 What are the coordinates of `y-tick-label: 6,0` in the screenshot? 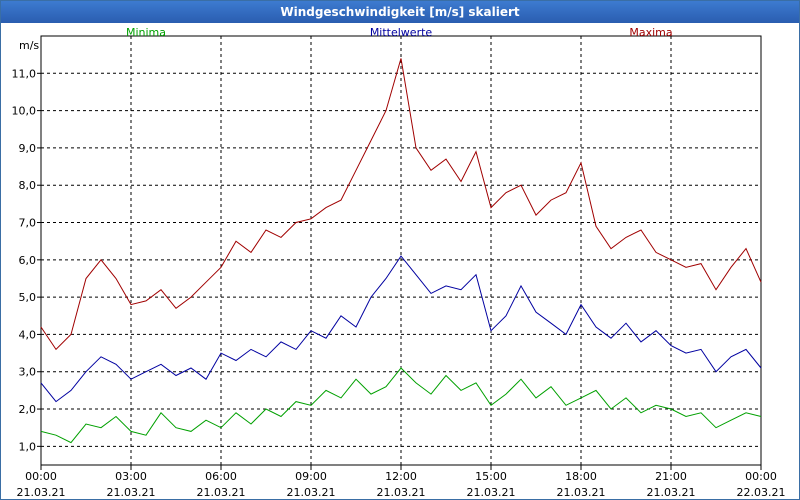 It's located at (28, 260).